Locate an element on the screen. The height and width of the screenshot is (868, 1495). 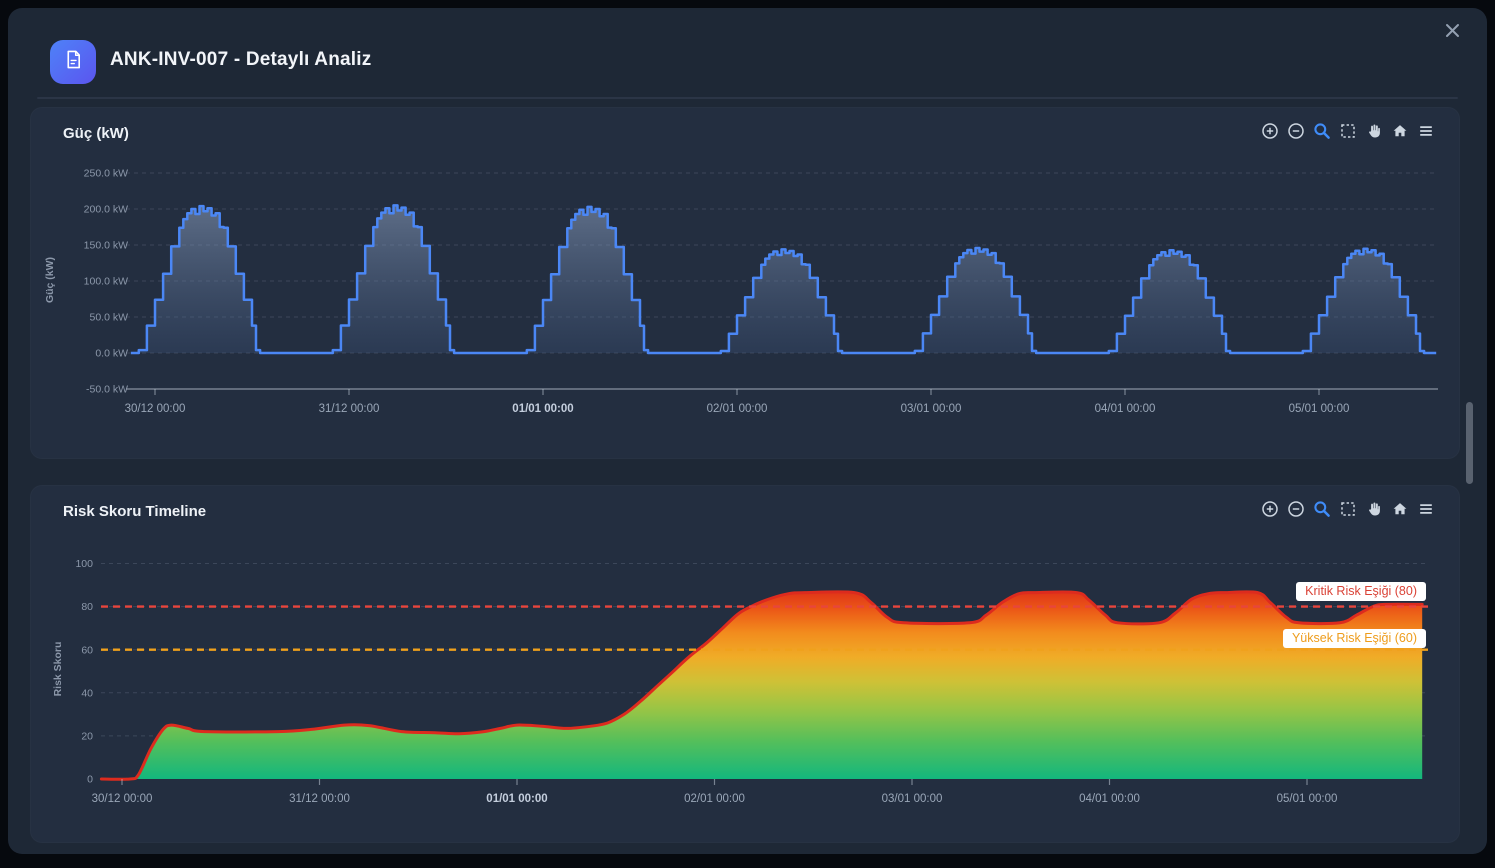
y-axis-title: Risk Skoru is located at coordinates (58, 669).